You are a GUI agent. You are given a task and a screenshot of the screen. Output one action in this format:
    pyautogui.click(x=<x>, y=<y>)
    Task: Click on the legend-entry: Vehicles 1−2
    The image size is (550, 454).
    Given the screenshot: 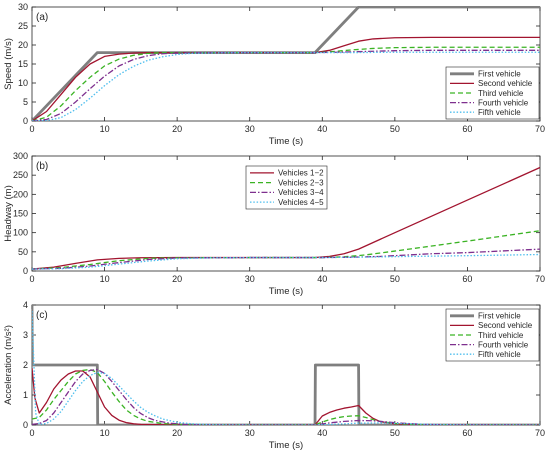 What is the action you would take?
    pyautogui.click(x=301, y=173)
    